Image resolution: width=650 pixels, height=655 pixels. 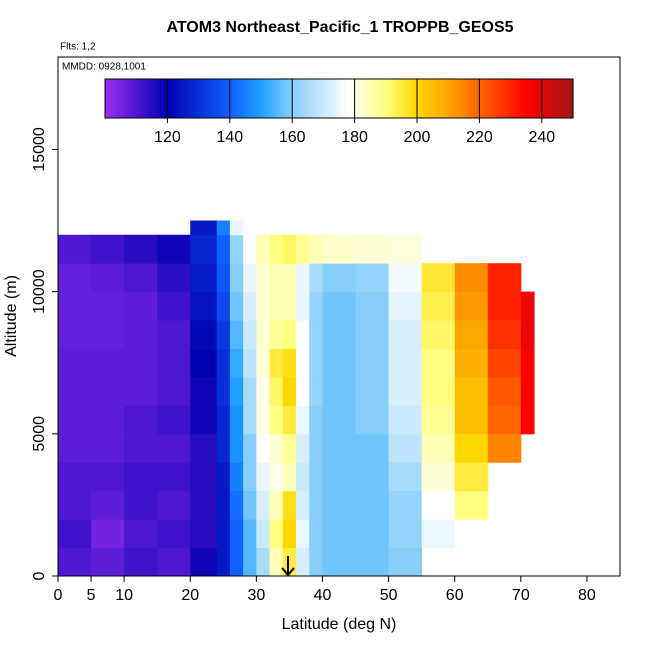 What do you see at coordinates (455, 595) in the screenshot?
I see `x-tick-label: 60` at bounding box center [455, 595].